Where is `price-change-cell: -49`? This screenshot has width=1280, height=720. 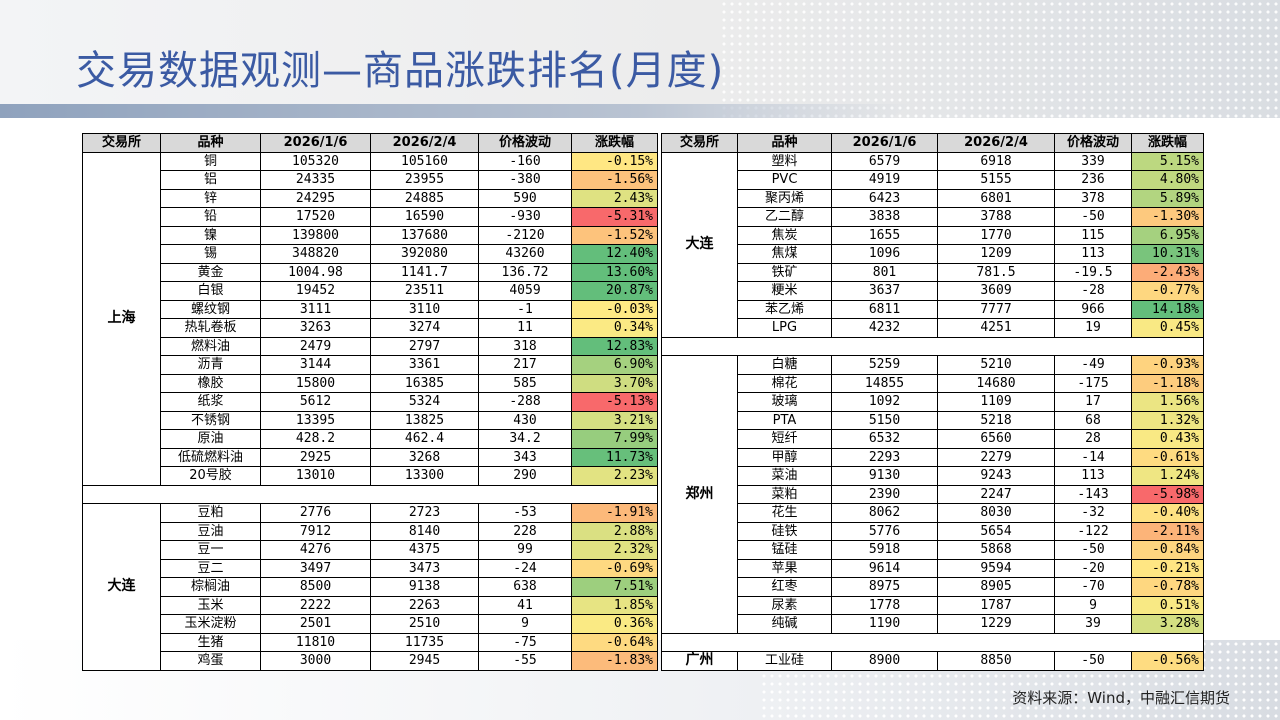 price-change-cell: -49 is located at coordinates (1093, 365).